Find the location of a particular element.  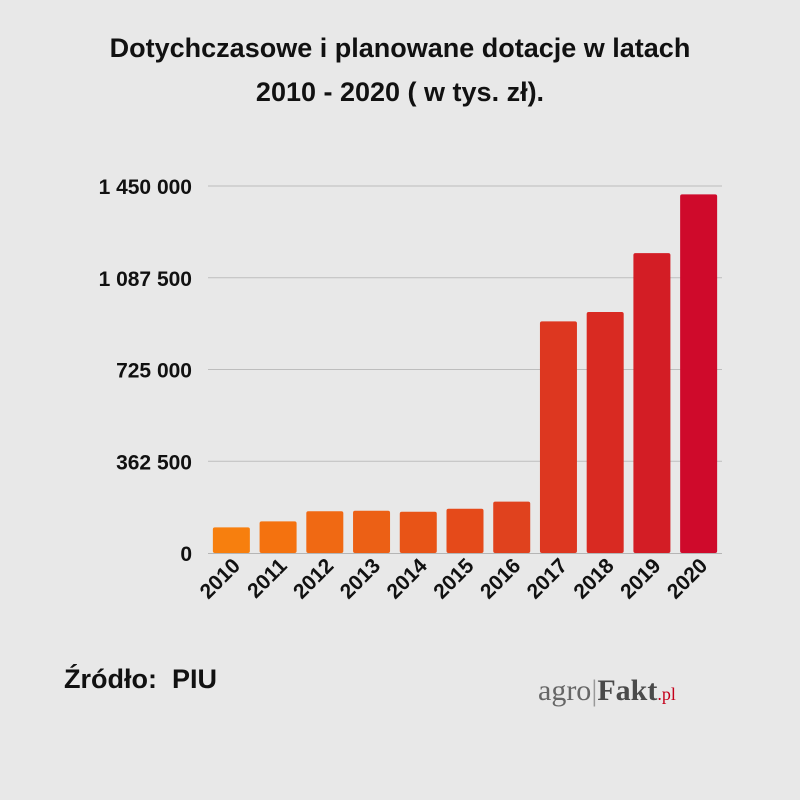

y-tick-label: 725 000 is located at coordinates (154, 371).